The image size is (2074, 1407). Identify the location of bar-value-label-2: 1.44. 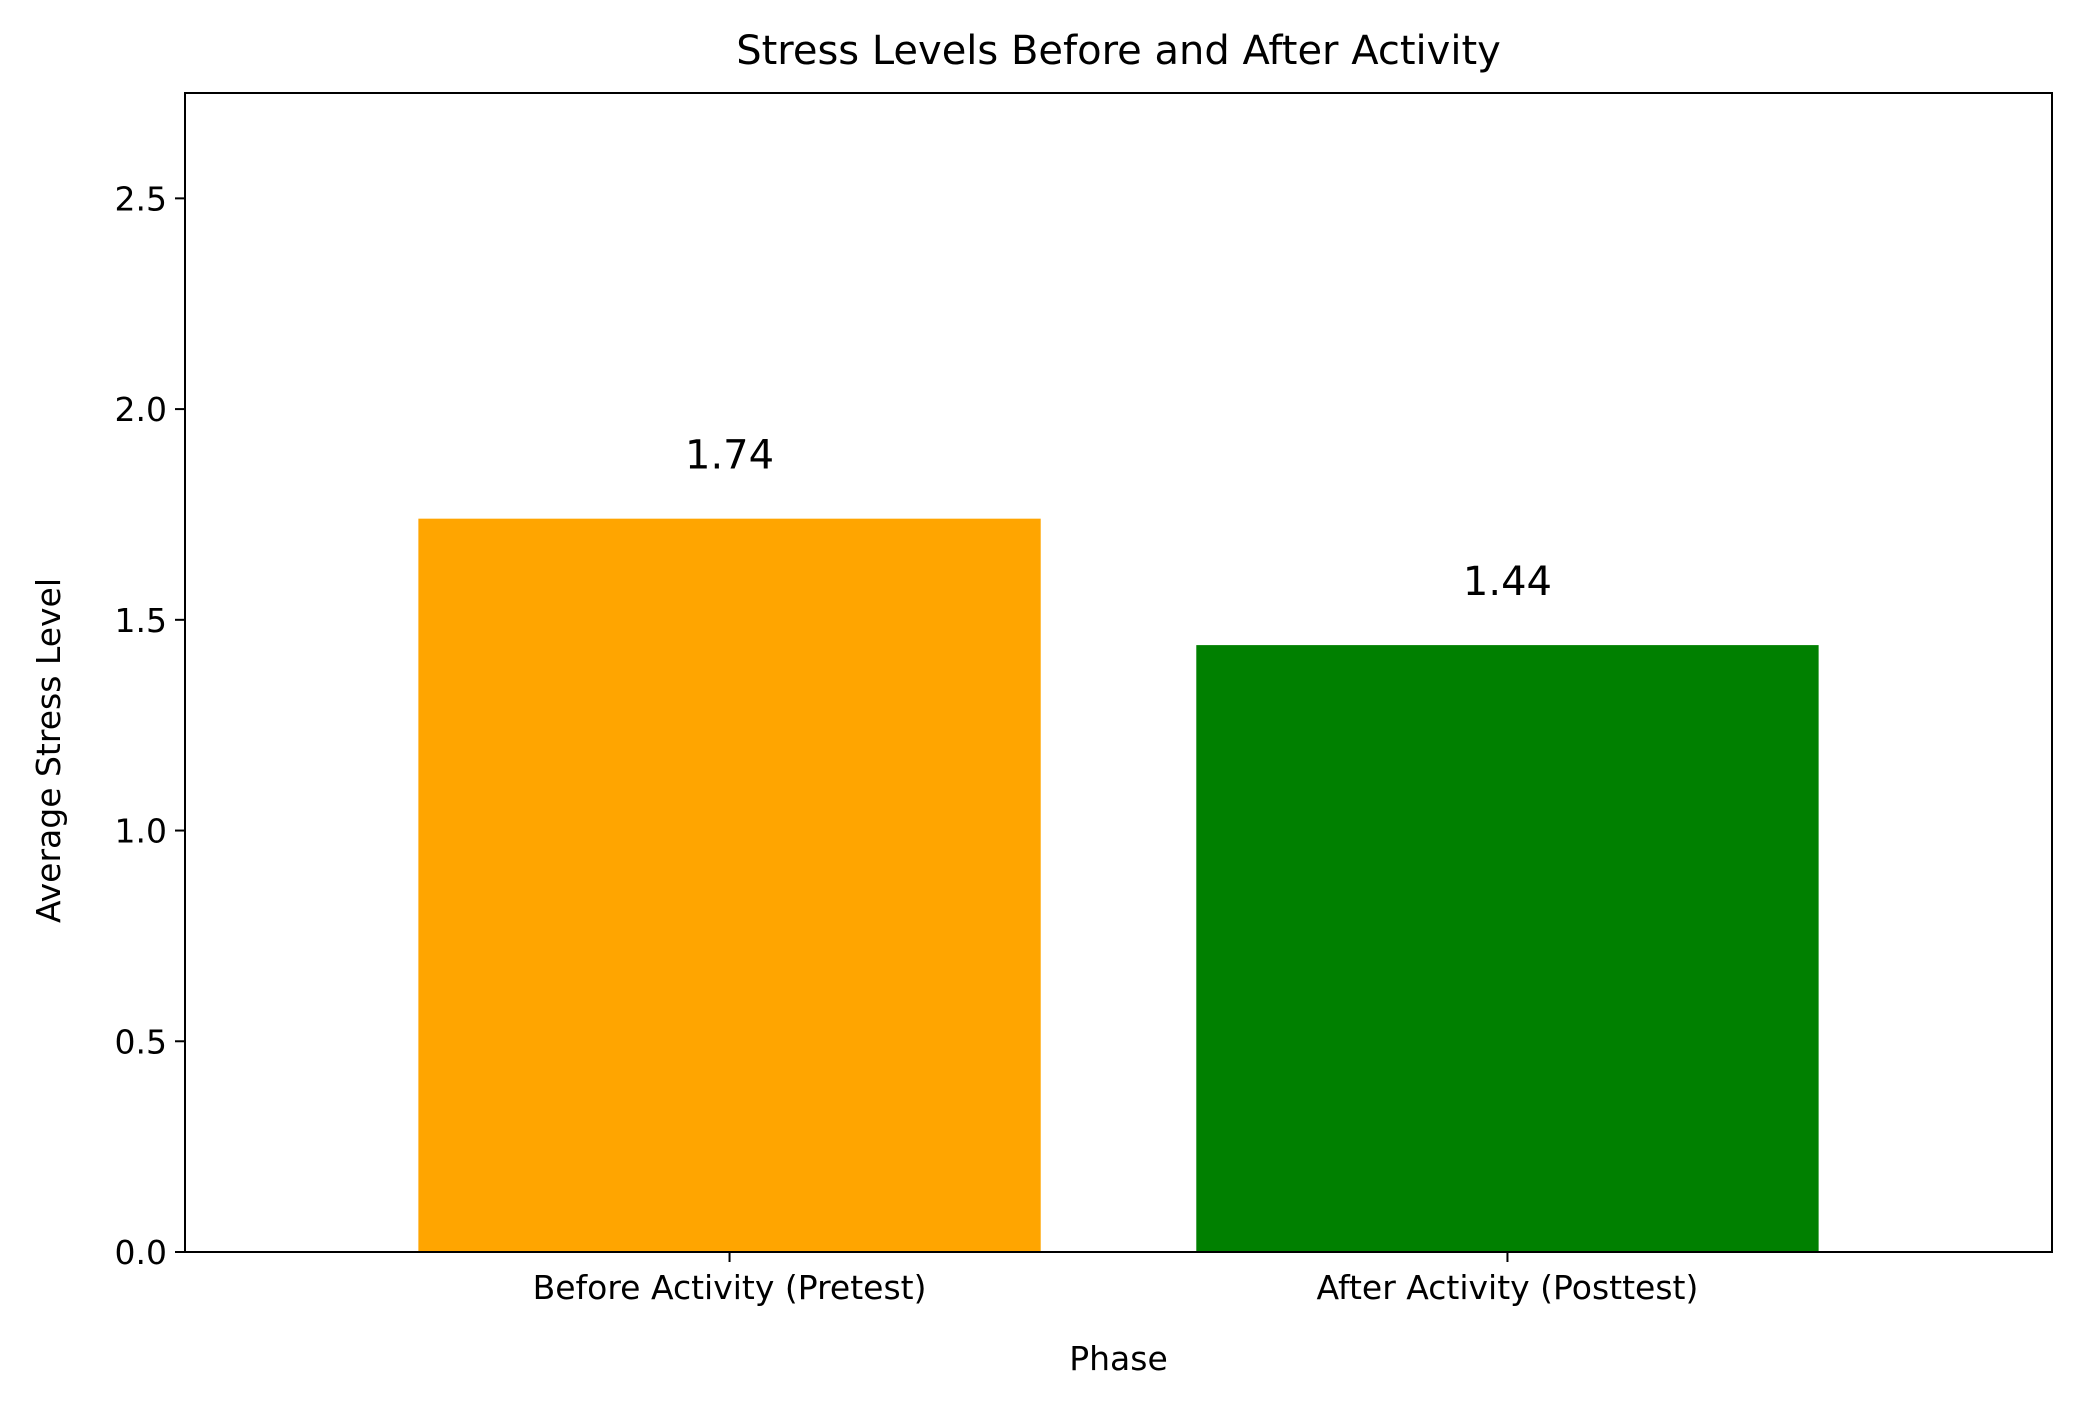
(1507, 582).